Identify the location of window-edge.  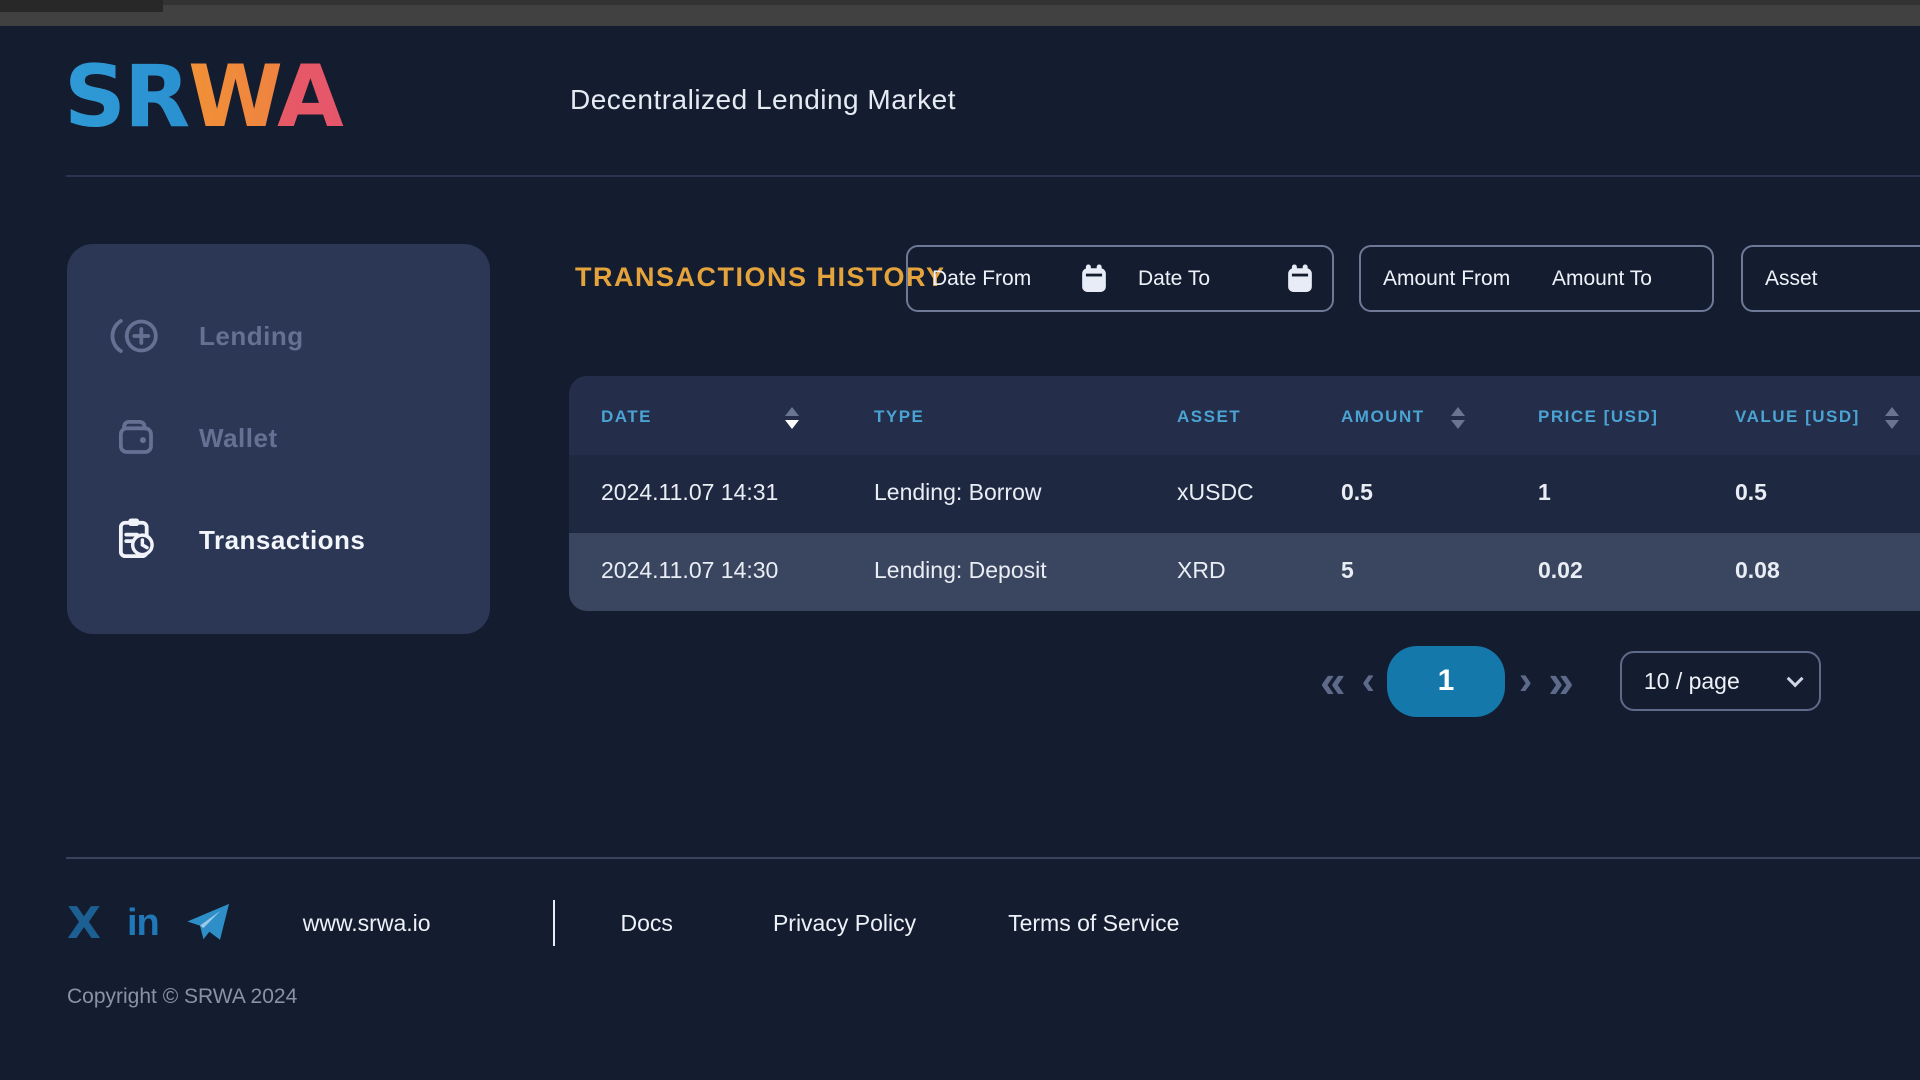
(1041, 2).